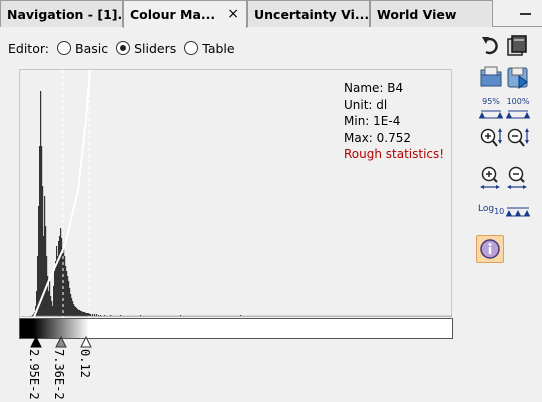 This screenshot has height=402, width=542. I want to click on colour-curve, so click(62, 194).